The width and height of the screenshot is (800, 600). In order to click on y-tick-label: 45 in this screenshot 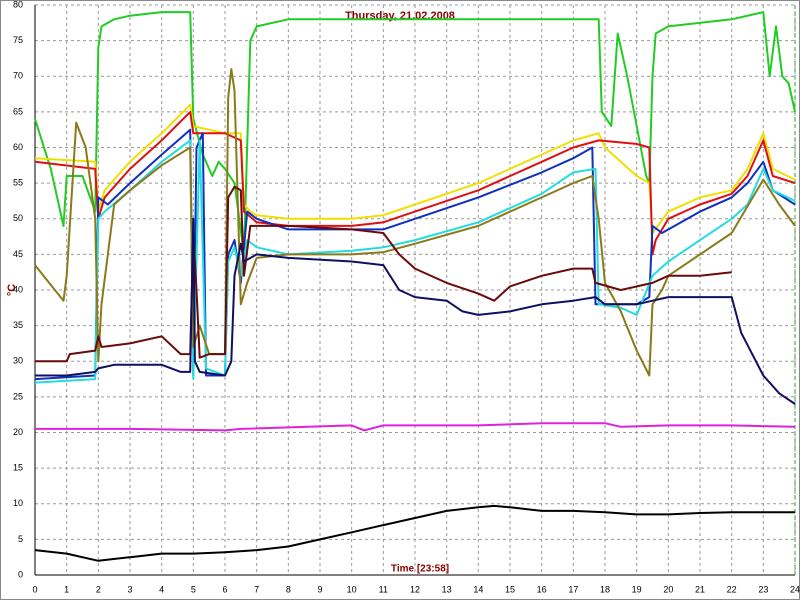, I will do `click(18, 254)`.